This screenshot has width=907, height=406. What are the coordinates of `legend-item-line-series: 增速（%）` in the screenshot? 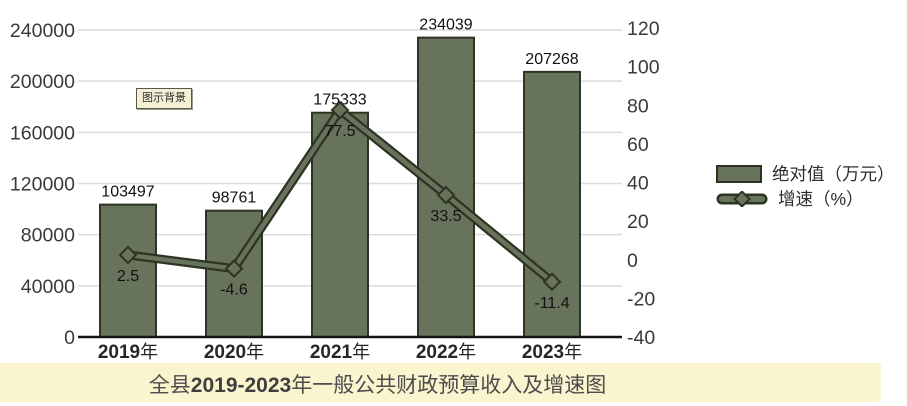 It's located at (805, 198).